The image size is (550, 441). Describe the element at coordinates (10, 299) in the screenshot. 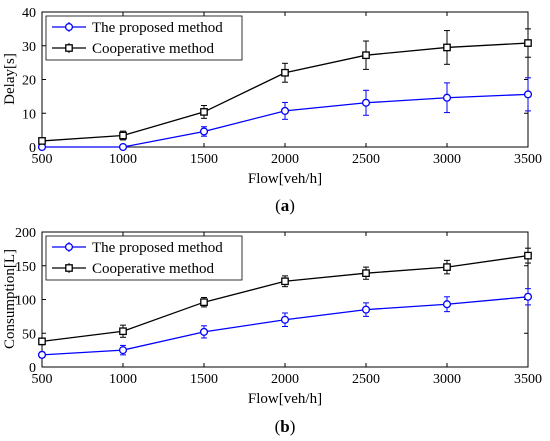

I see `y-axis-label: Consumption[L]` at that location.